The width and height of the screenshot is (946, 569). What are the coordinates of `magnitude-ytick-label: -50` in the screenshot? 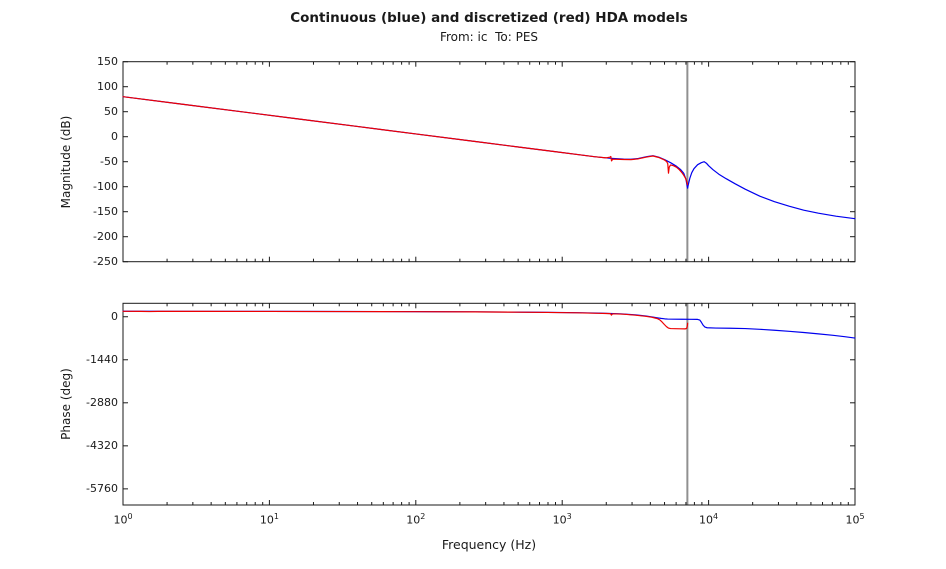 It's located at (109, 161).